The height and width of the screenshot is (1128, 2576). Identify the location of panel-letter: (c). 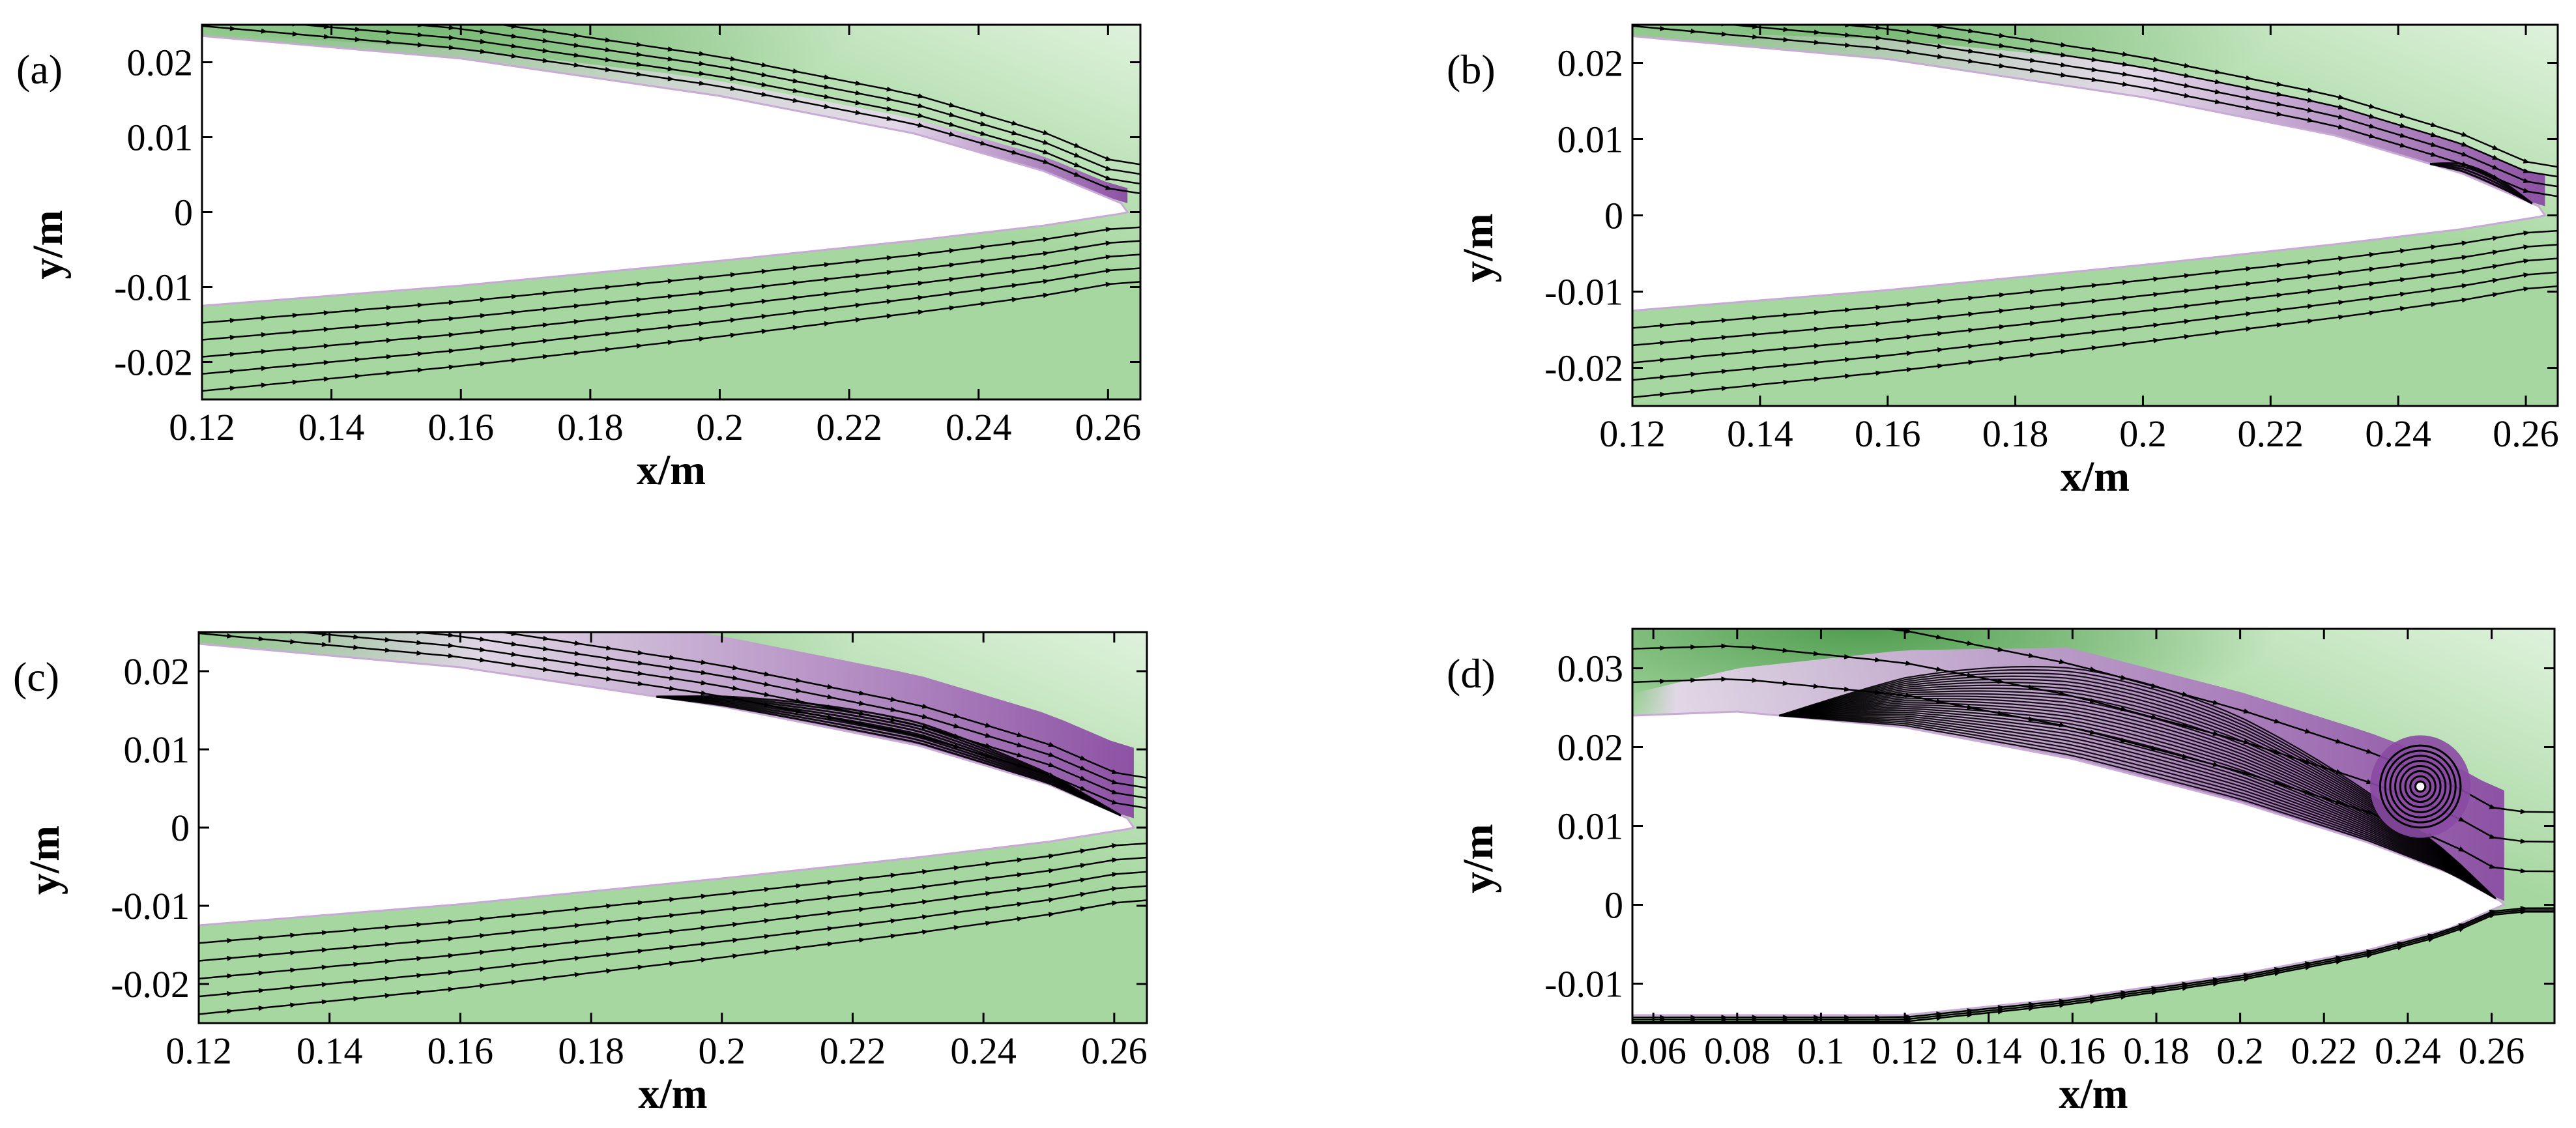
(36, 677).